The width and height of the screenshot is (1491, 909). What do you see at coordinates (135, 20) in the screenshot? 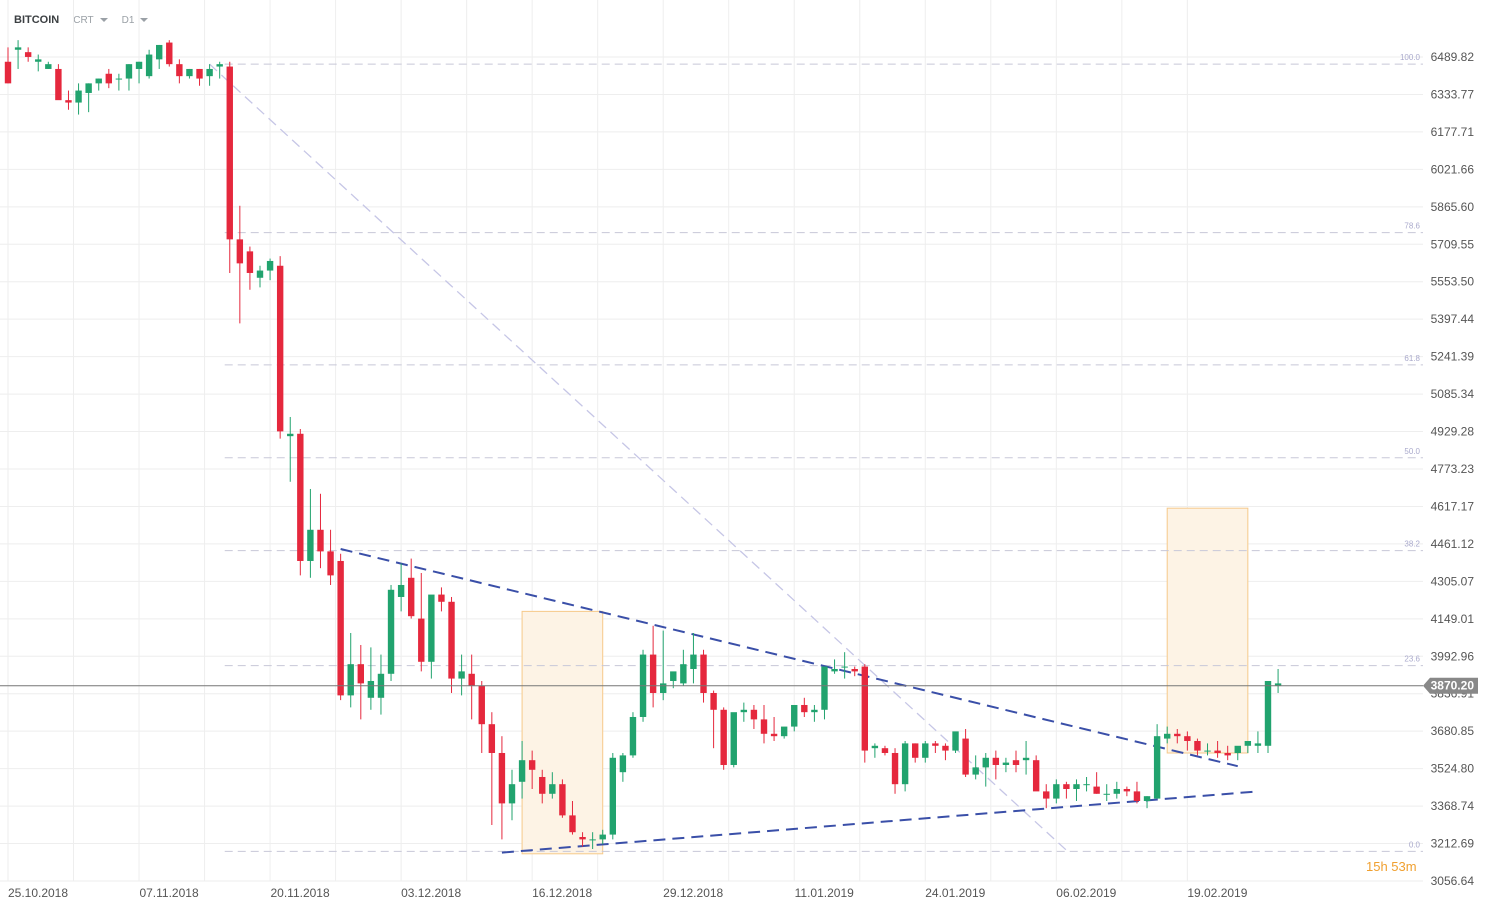
I see `timeframe-dropdown: D1` at bounding box center [135, 20].